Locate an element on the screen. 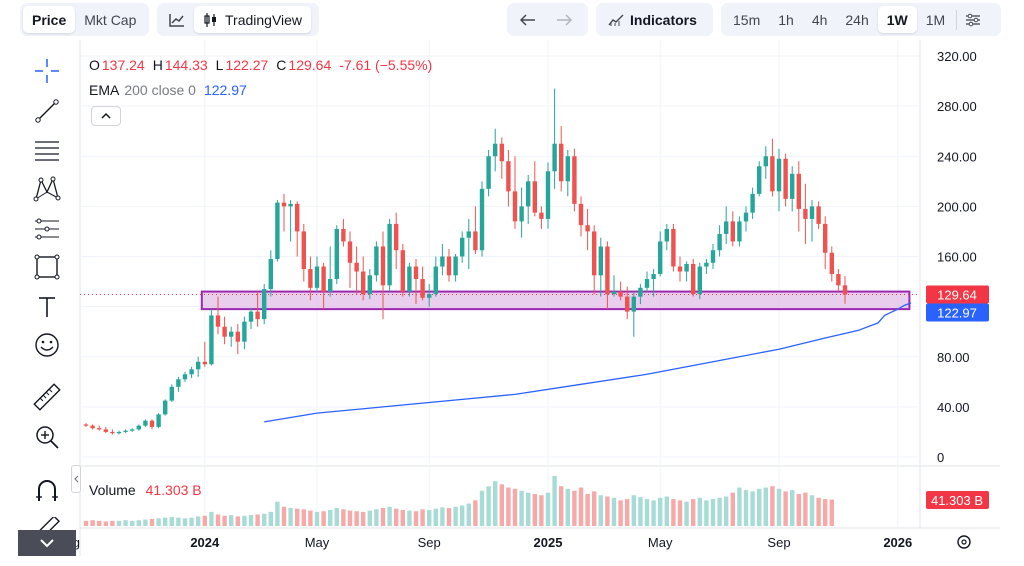 This screenshot has width=1024, height=566. collapse-toolbar-button is located at coordinates (76, 479).